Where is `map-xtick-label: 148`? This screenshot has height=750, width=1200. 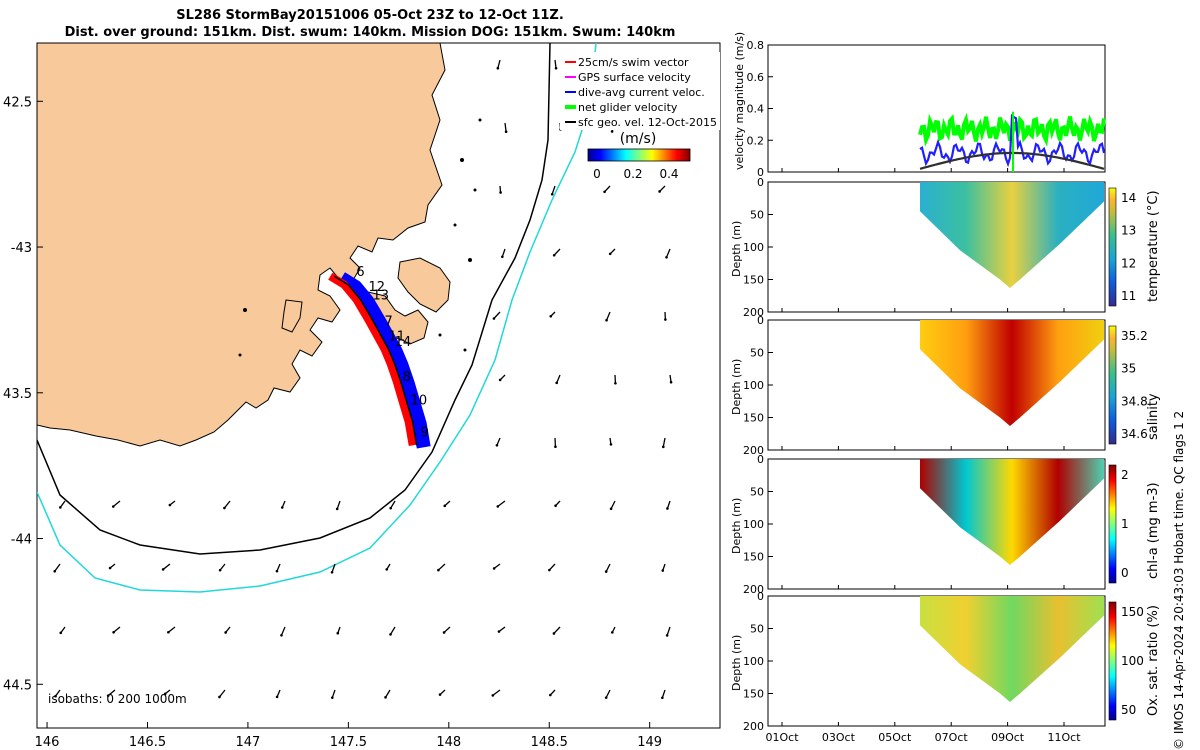
map-xtick-label: 148 is located at coordinates (448, 742).